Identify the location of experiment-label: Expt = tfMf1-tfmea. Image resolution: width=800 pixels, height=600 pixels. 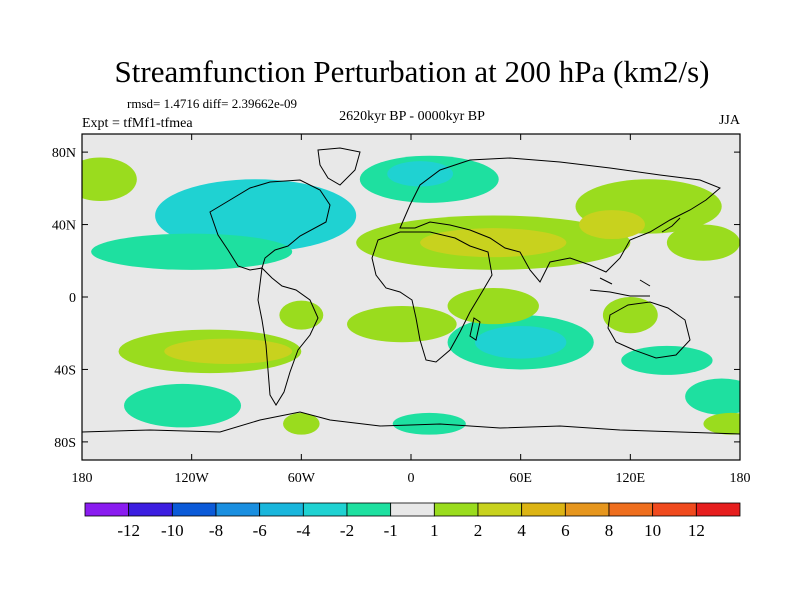
(137, 123).